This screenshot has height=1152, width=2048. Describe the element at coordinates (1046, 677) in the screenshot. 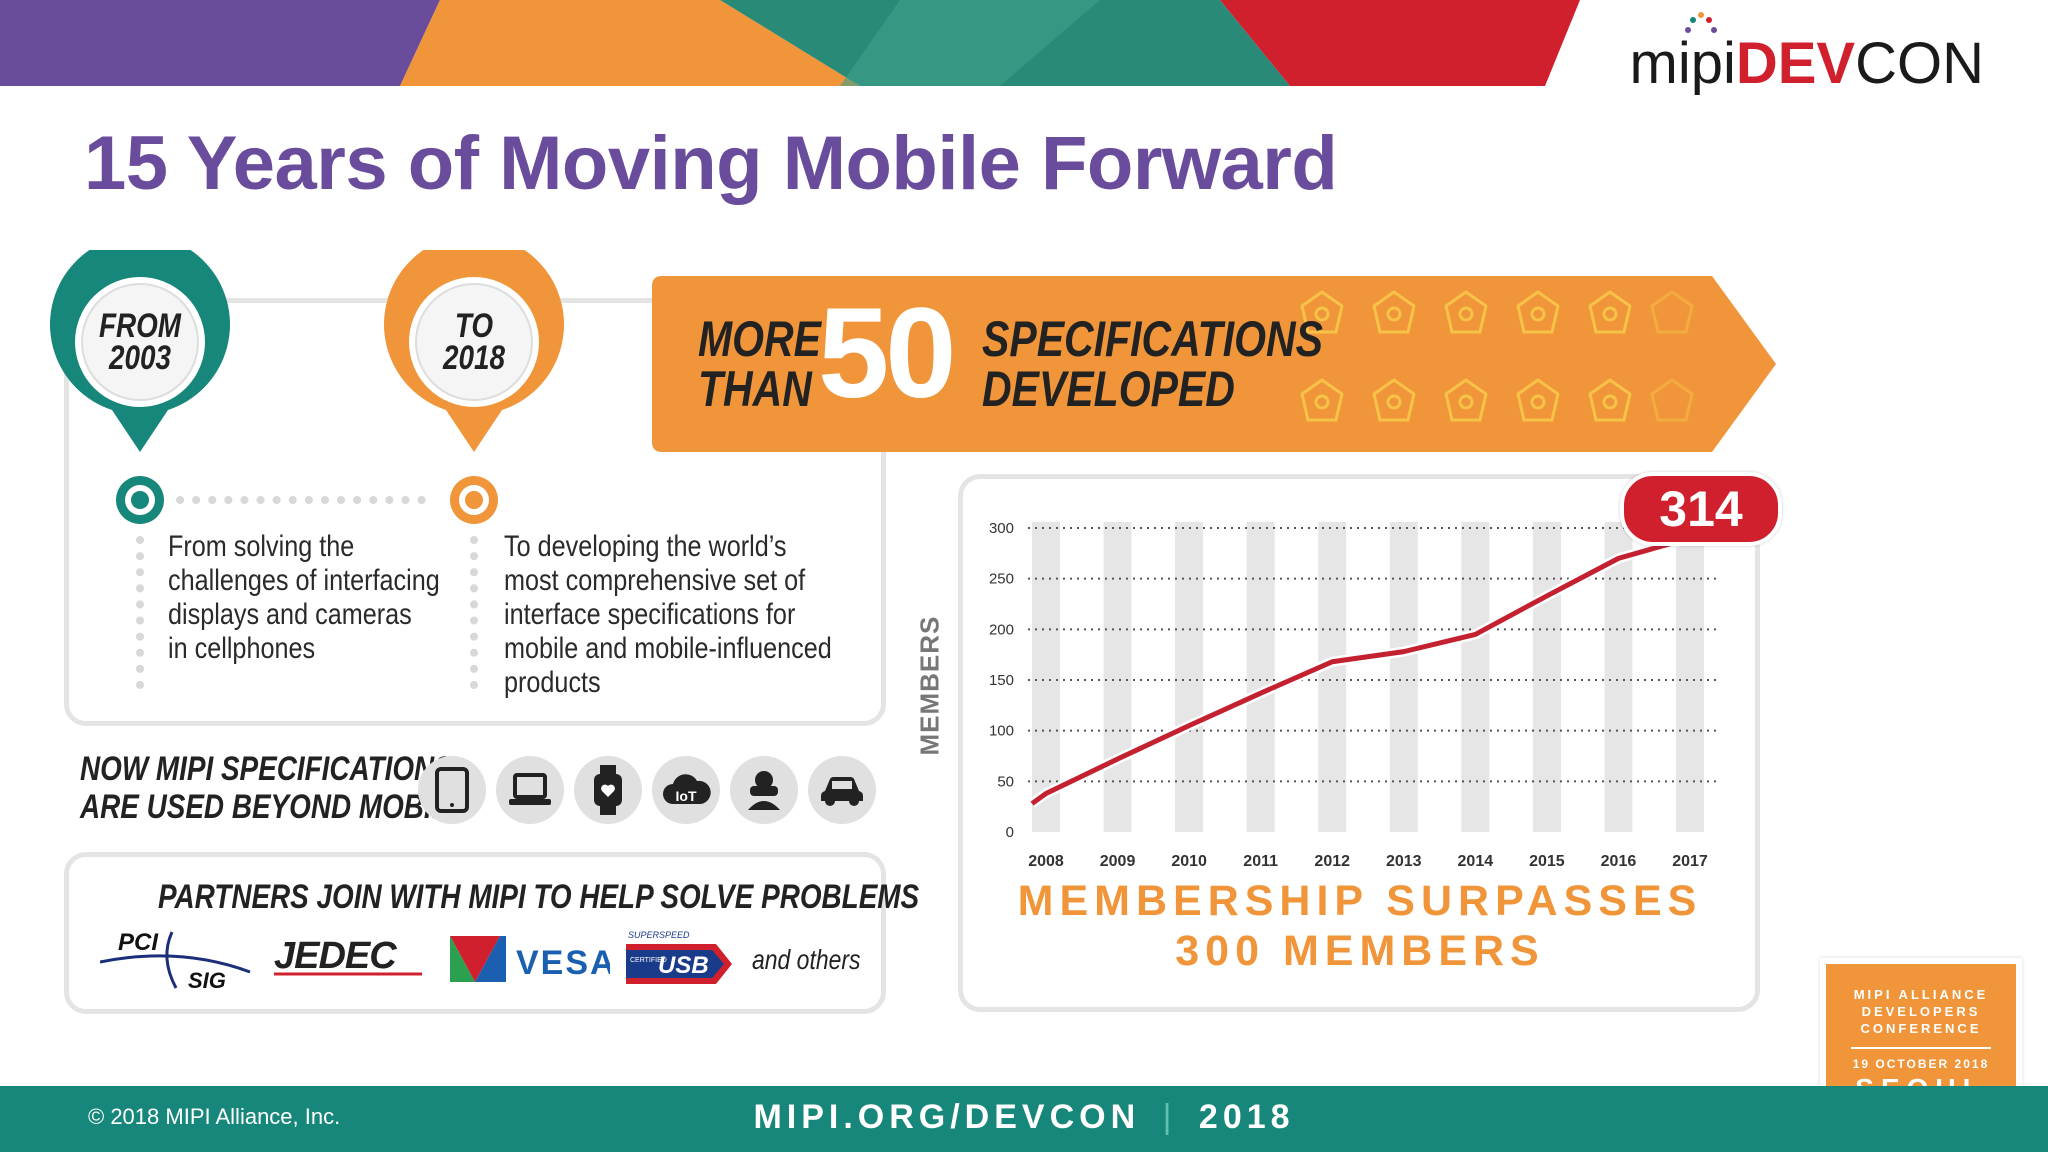

I see `year-column-2008` at that location.